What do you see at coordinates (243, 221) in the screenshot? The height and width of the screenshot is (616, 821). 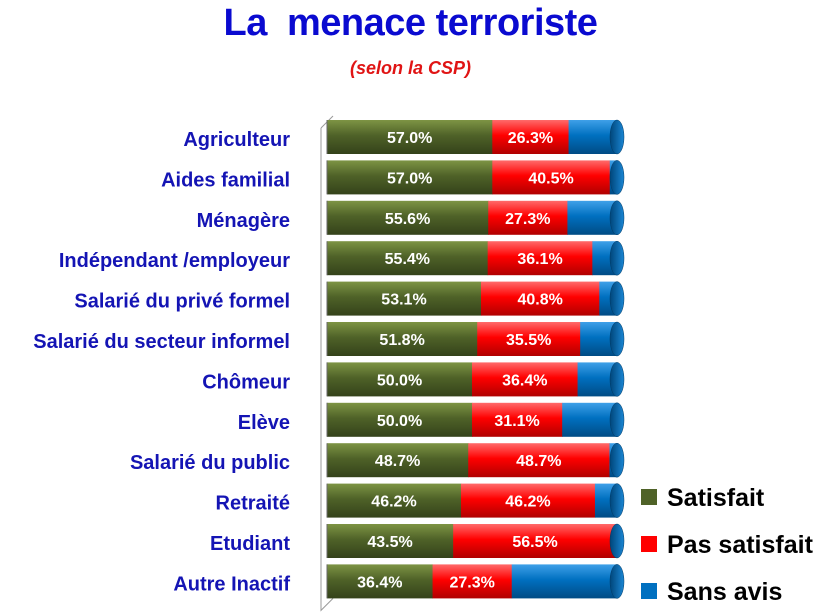 I see `category-label: Ménagère` at bounding box center [243, 221].